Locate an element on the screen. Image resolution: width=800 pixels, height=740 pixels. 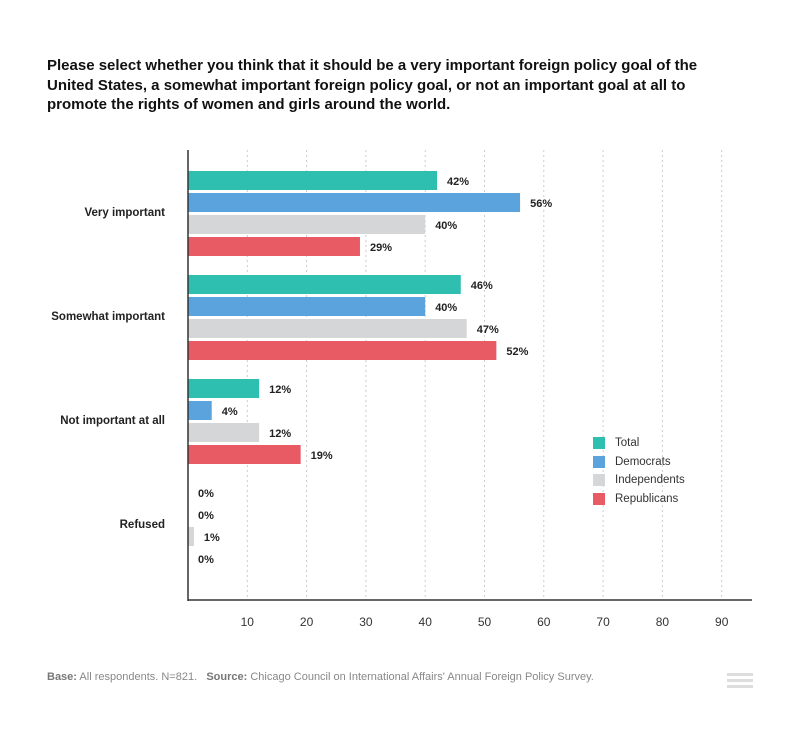
x-tick-label: 70 is located at coordinates (603, 622).